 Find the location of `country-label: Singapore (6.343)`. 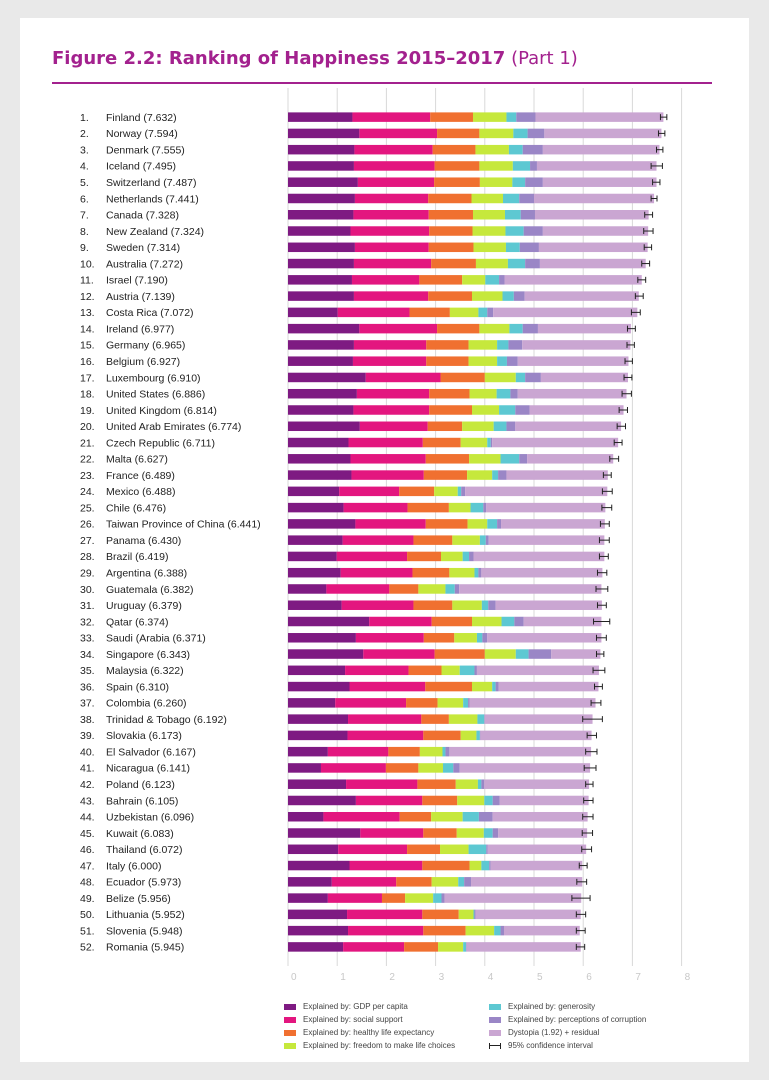

country-label: Singapore (6.343) is located at coordinates (148, 655).